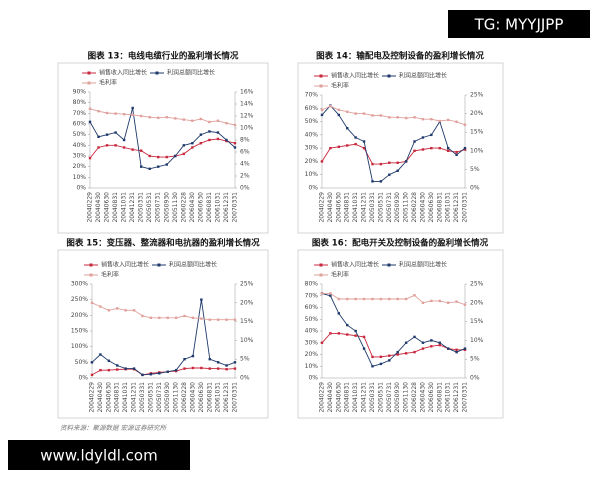  Describe the element at coordinates (98, 456) in the screenshot. I see `watermark: www.ldyldl.com` at that location.